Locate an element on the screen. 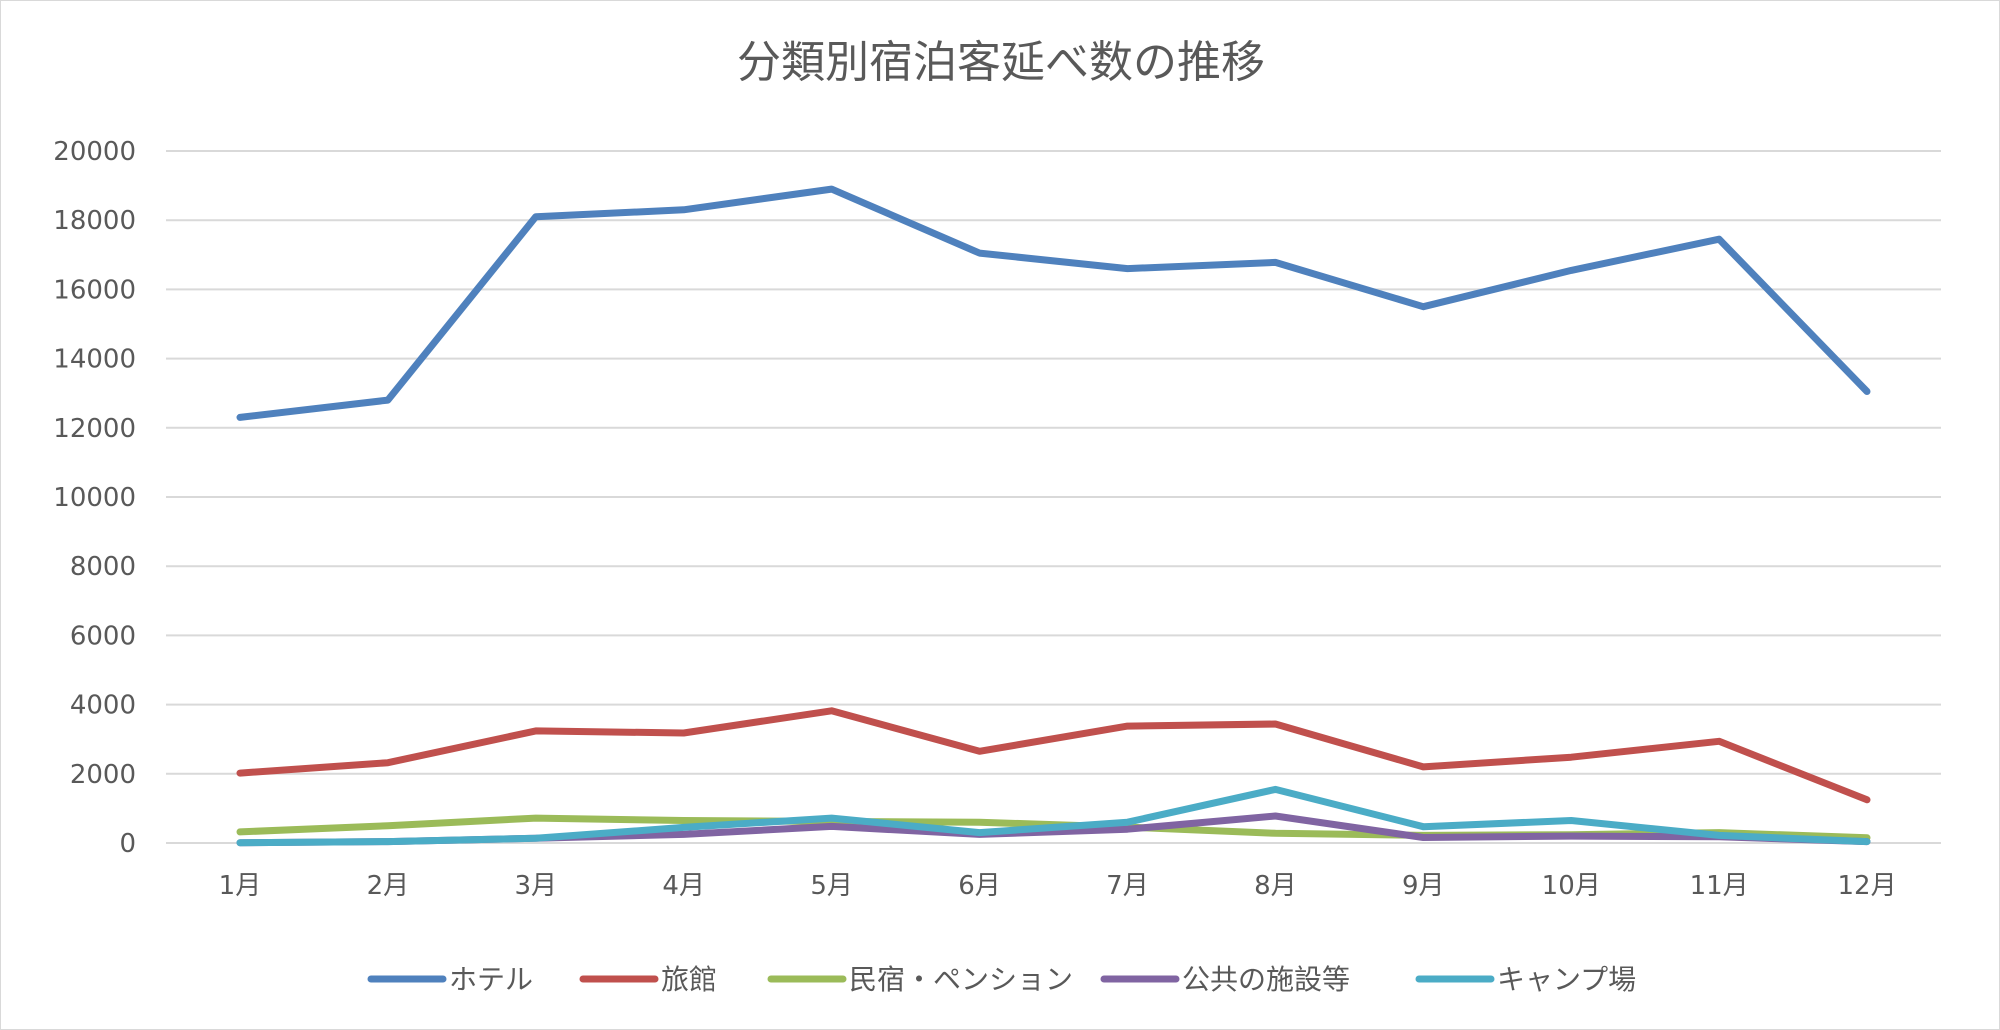 The height and width of the screenshot is (1030, 2000). x-tick-label: 9月 is located at coordinates (1423, 886).